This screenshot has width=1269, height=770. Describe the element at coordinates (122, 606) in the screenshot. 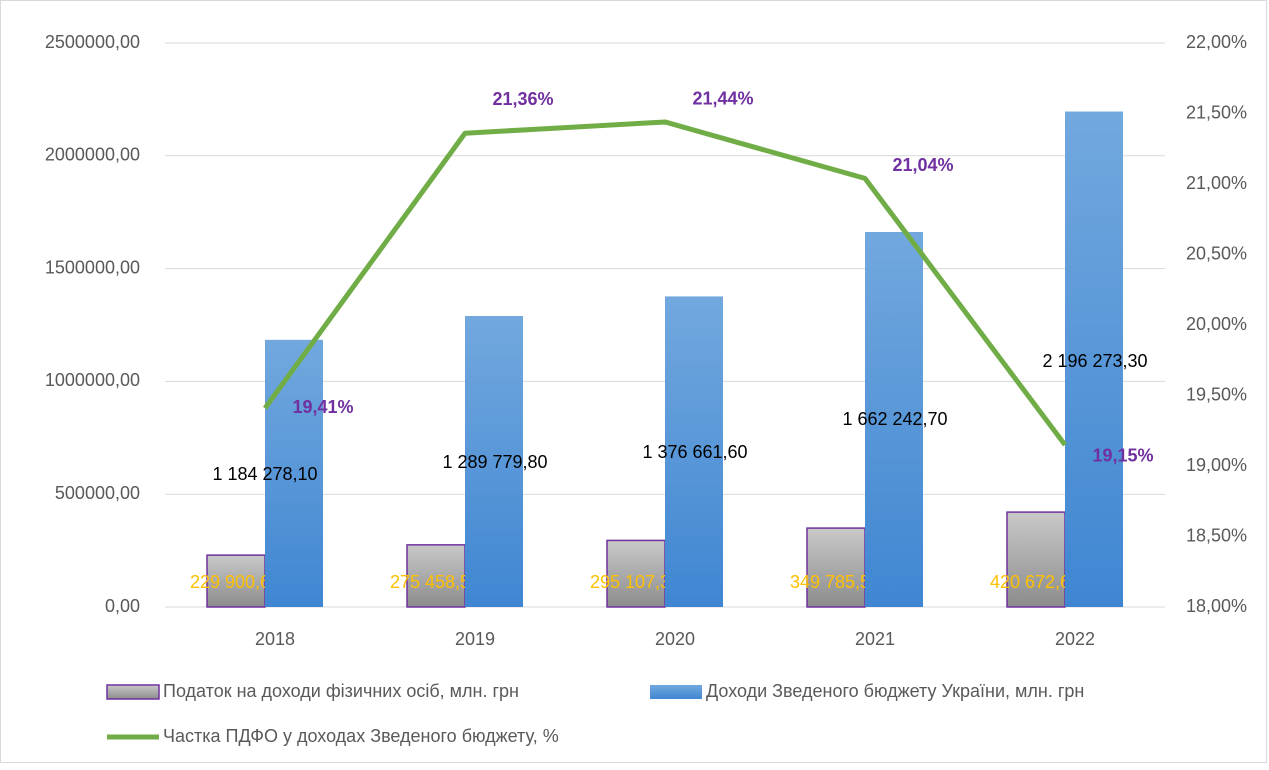

I see `y-tick-label: 0,00` at that location.